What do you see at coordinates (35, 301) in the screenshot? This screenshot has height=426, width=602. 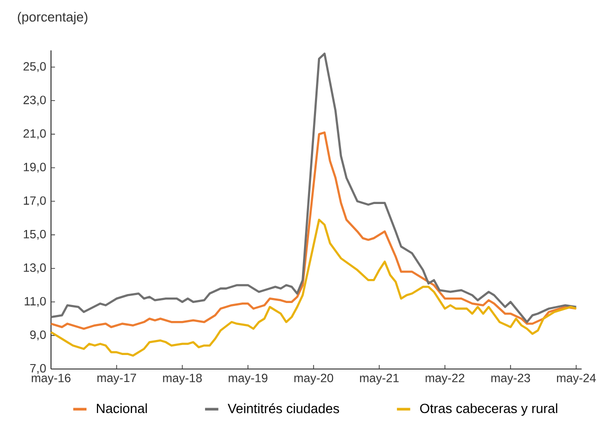 I see `y-tick-label: 11,0` at bounding box center [35, 301].